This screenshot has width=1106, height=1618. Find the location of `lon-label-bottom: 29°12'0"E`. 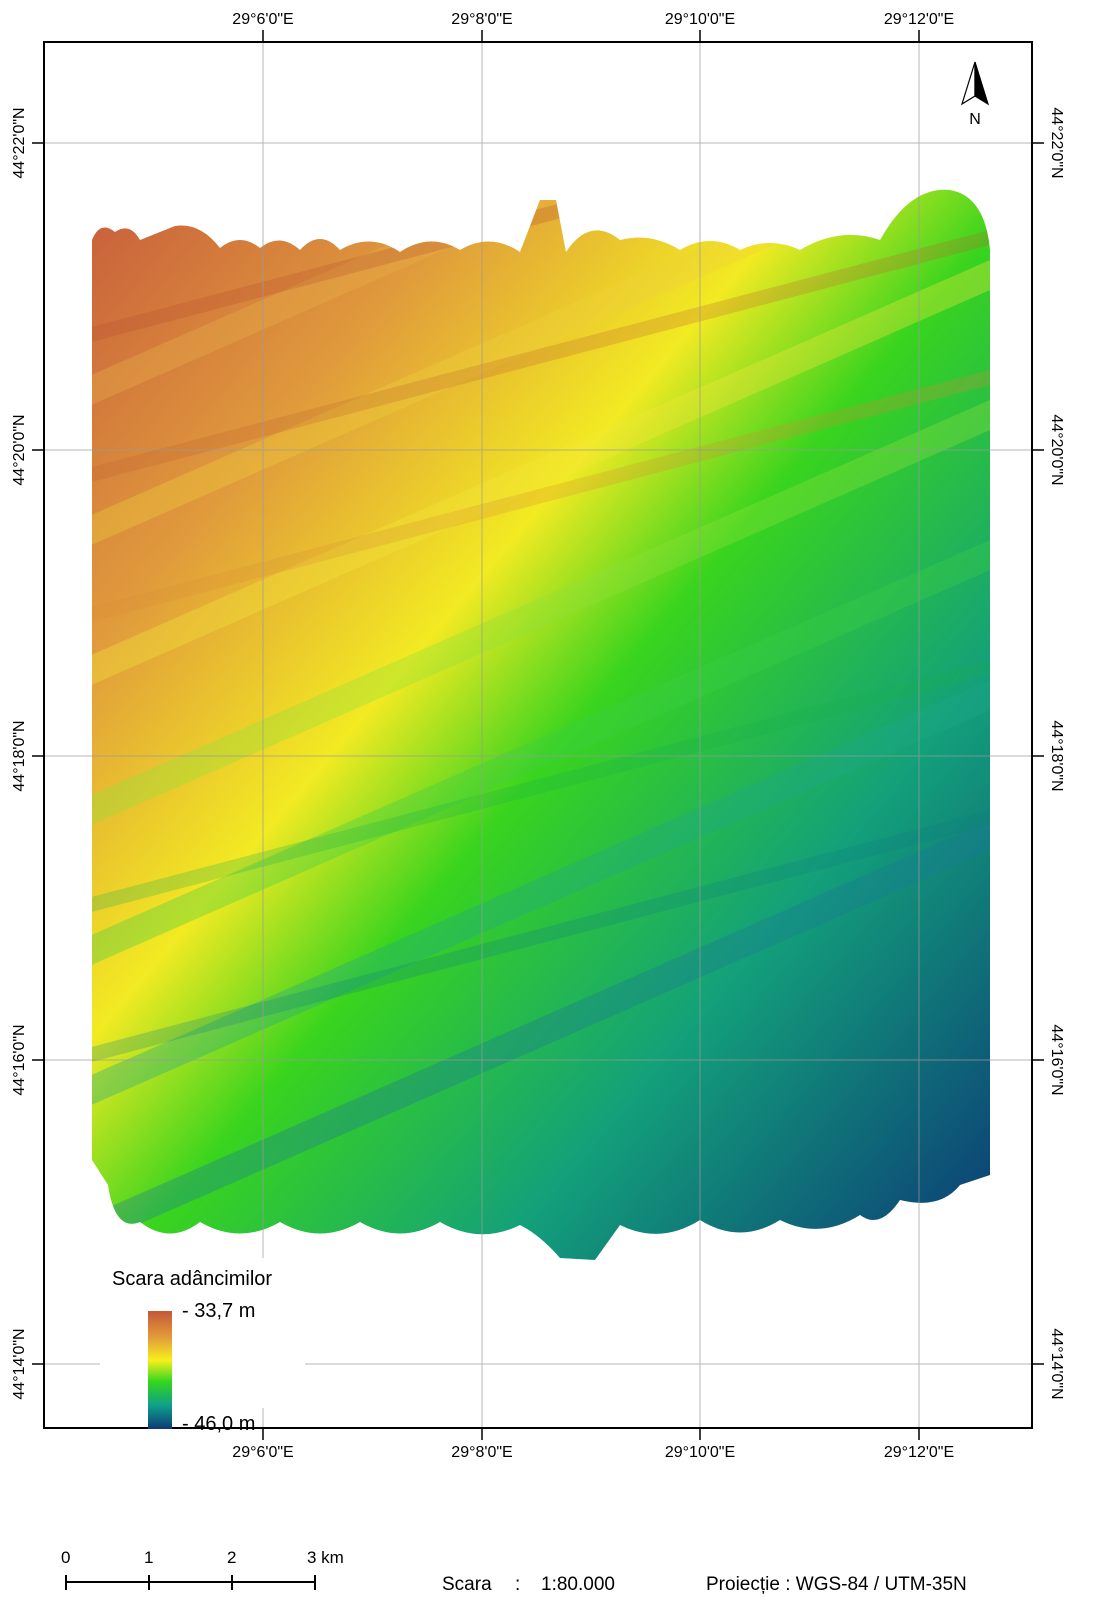

lon-label-bottom: 29°12'0"E is located at coordinates (919, 1452).